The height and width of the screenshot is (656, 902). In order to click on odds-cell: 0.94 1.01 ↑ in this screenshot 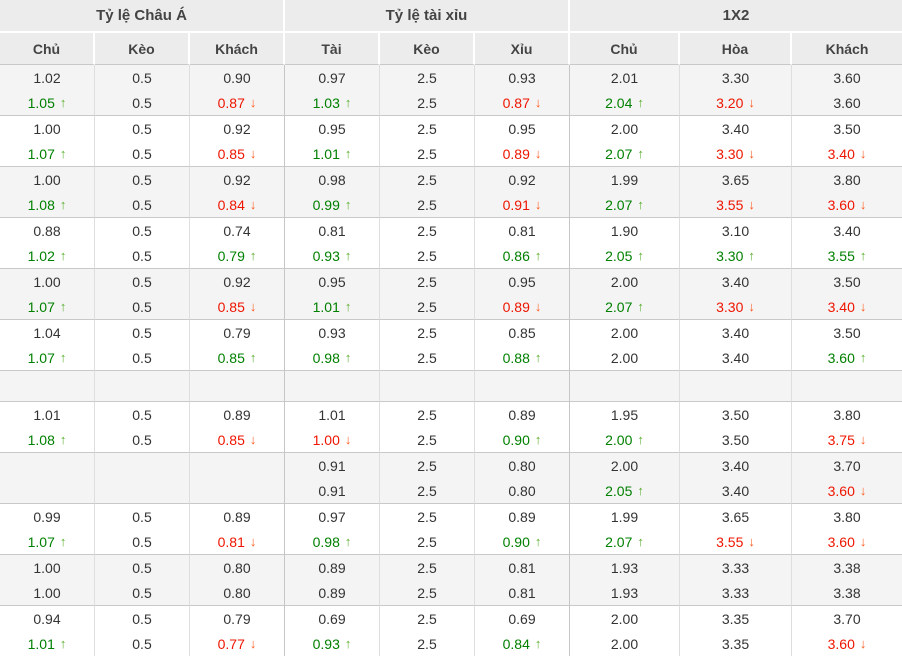, I will do `click(47, 631)`.